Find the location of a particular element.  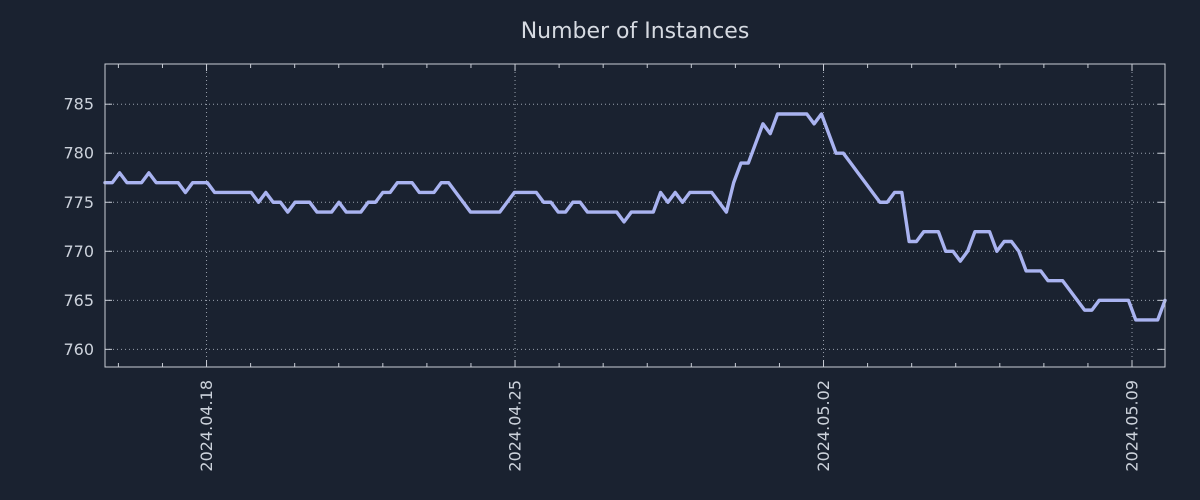

y-tick-label: 770 is located at coordinates (78, 251).